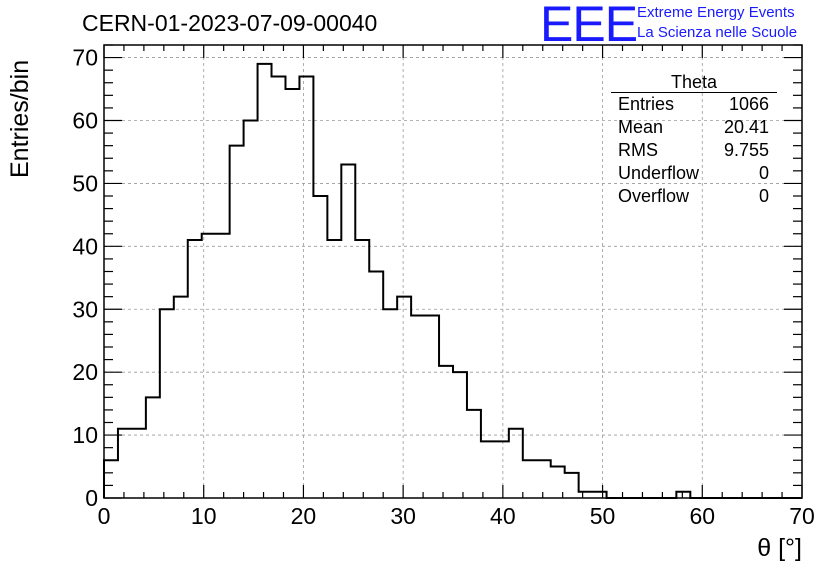 The height and width of the screenshot is (572, 836). Describe the element at coordinates (716, 12) in the screenshot. I see `logo-caption-line1: Extreme Energy Events` at that location.